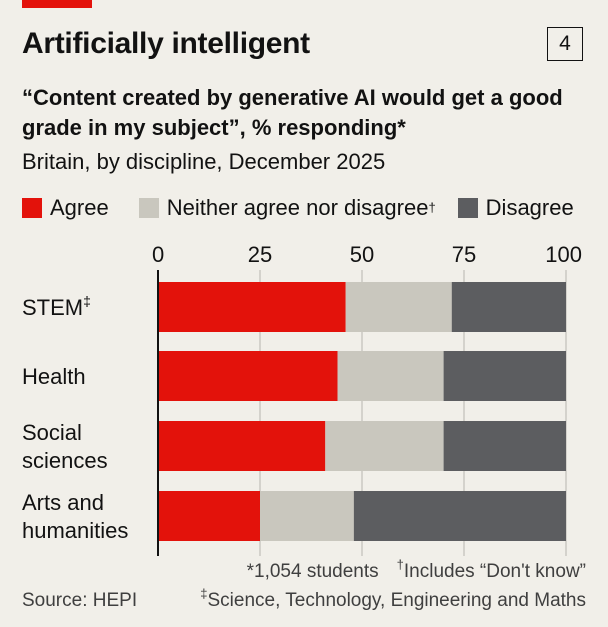  Describe the element at coordinates (204, 161) in the screenshot. I see `chart-subtitle-context: Britain, by discipline, December 2025` at that location.